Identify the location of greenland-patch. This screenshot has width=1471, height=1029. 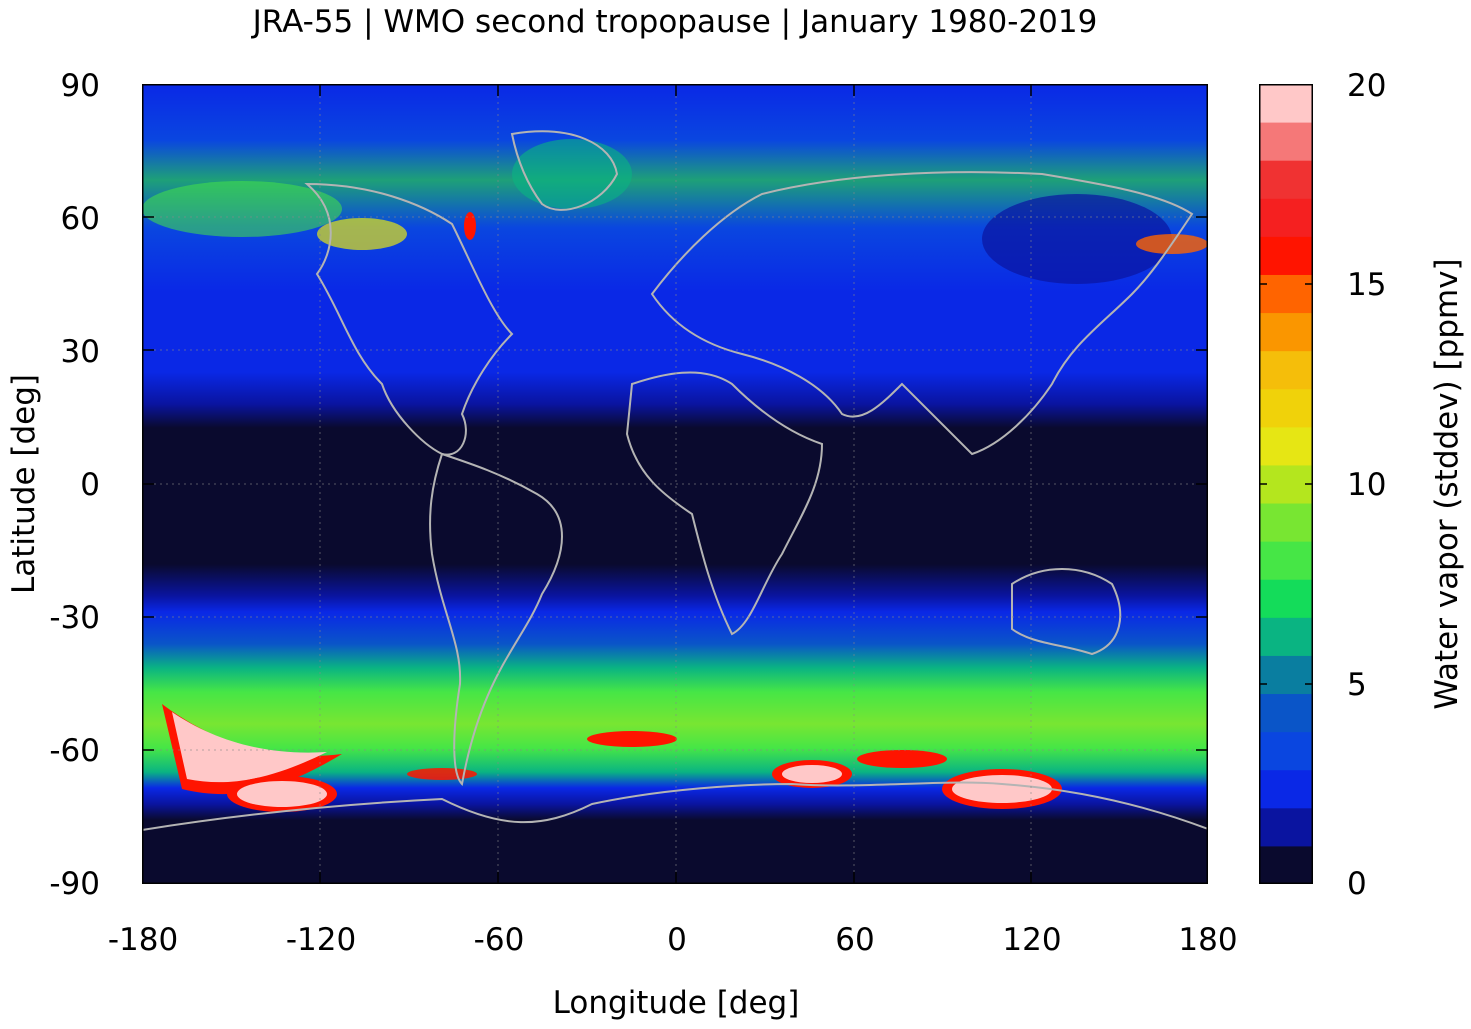
(572, 174).